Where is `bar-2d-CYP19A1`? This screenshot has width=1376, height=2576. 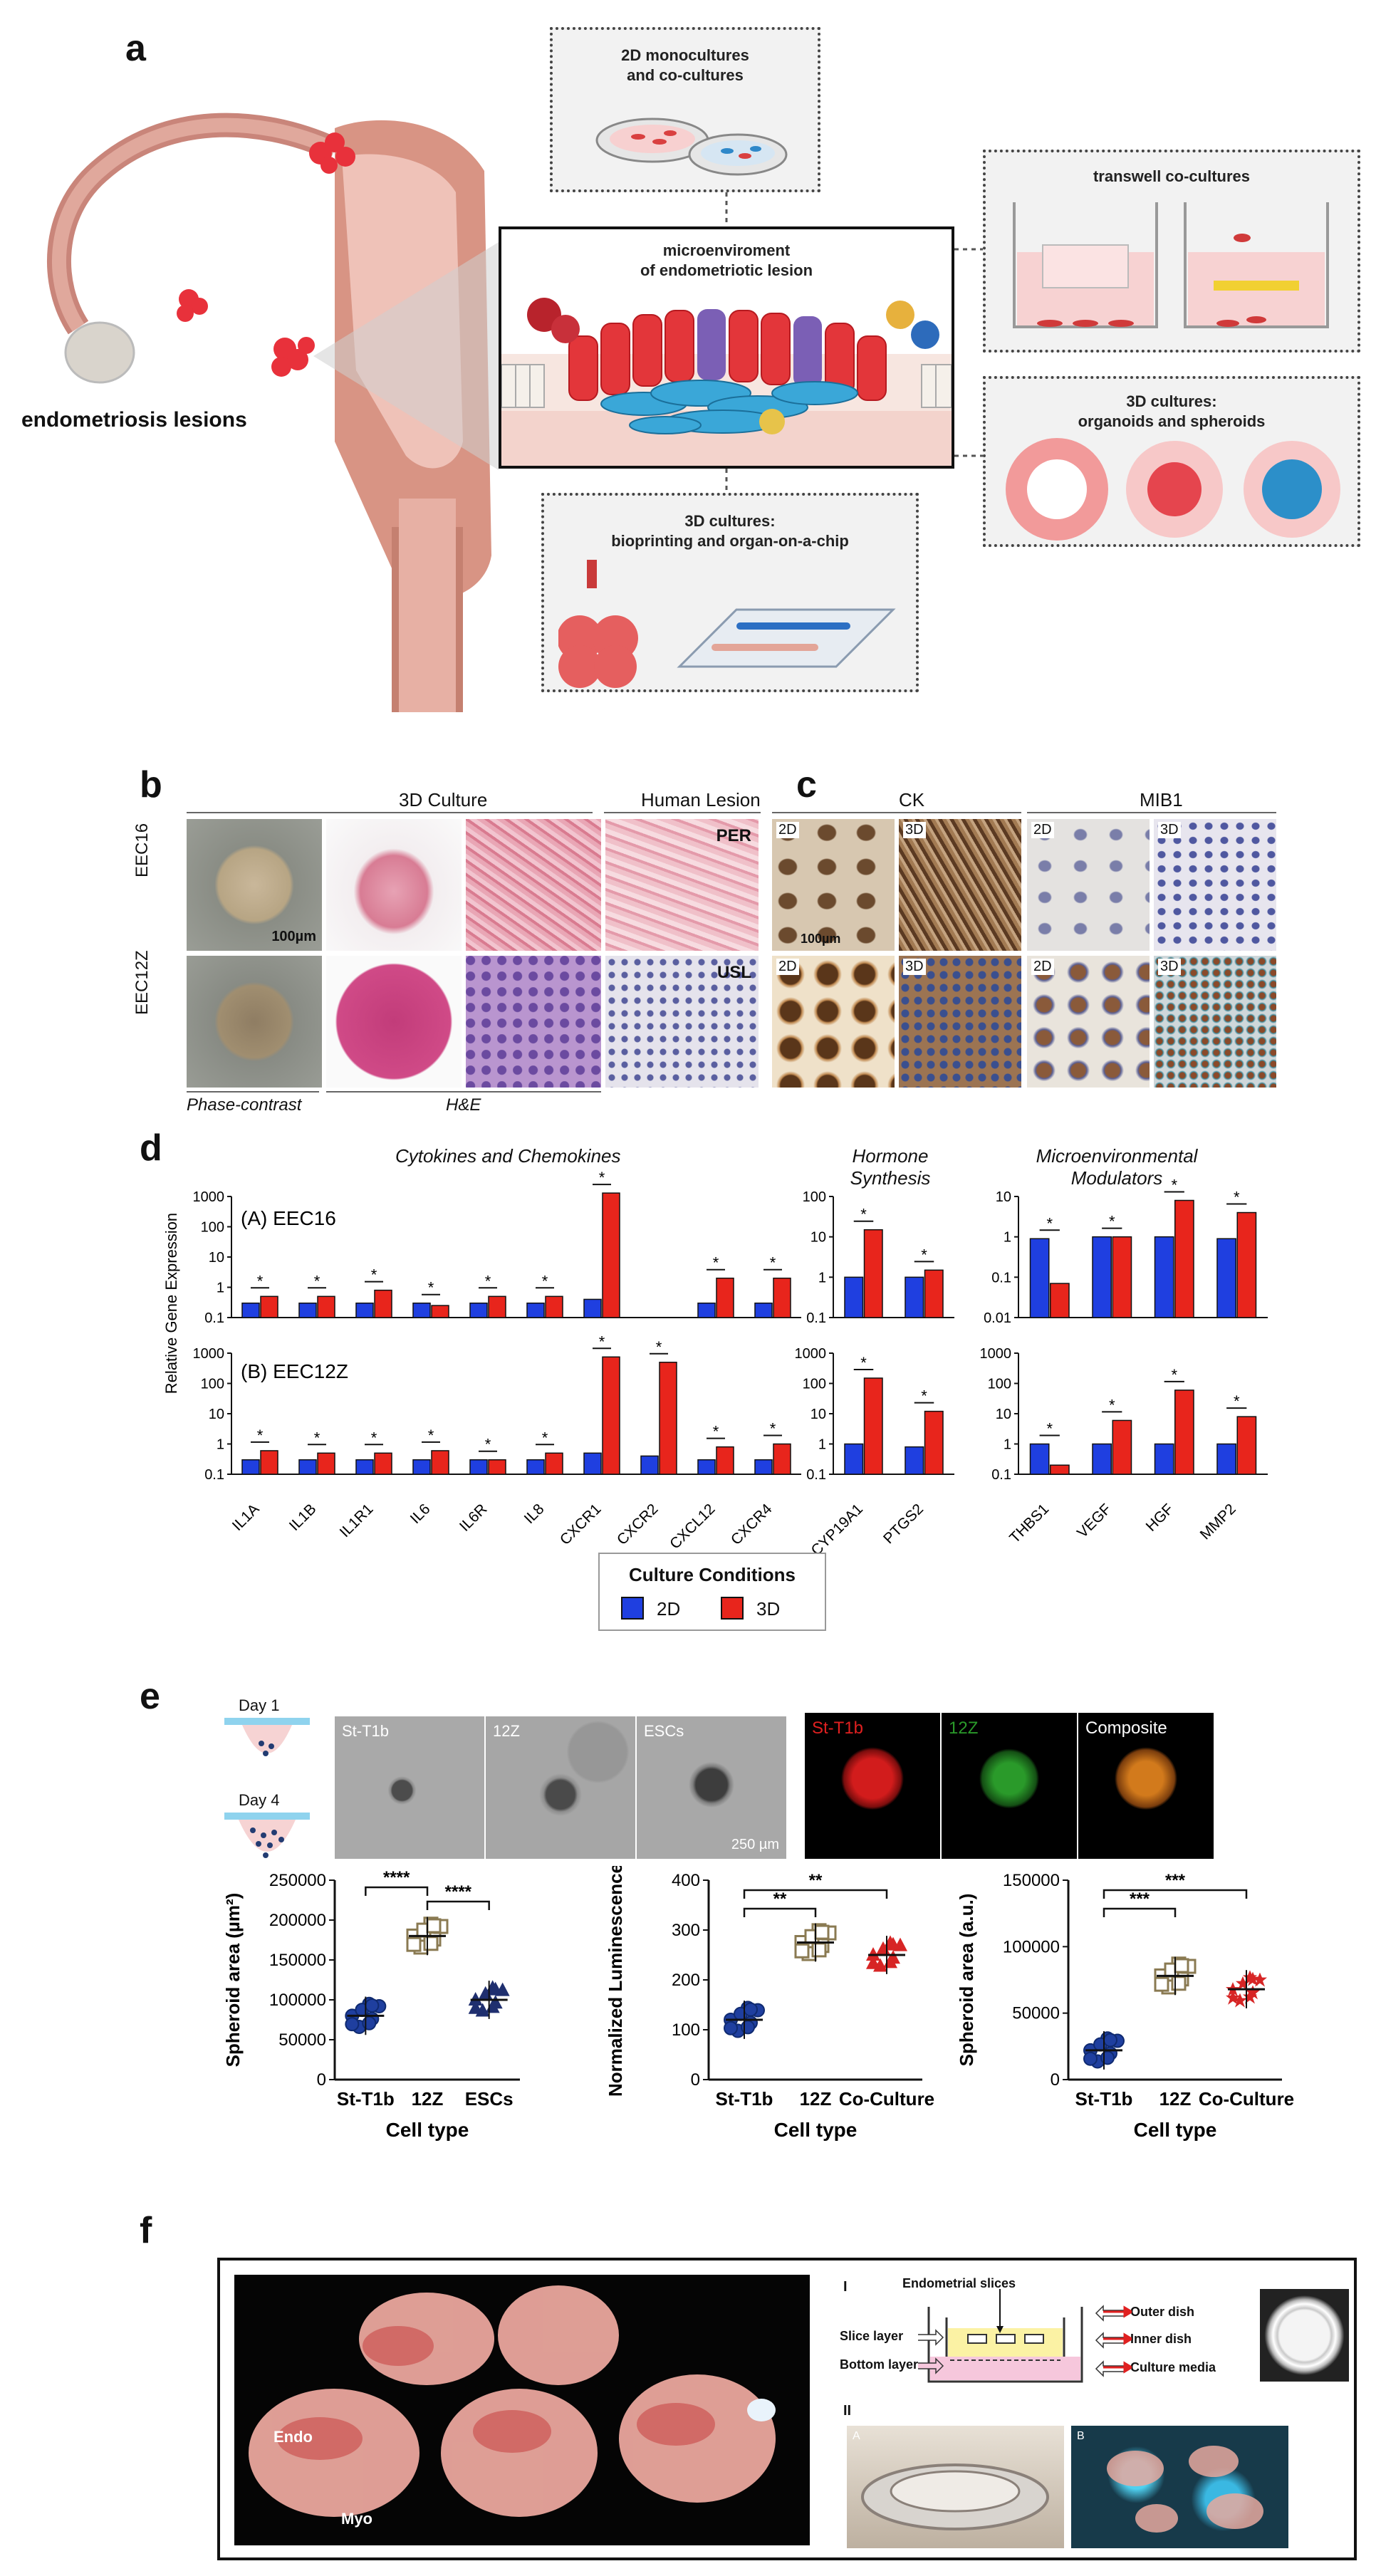 bar-2d-CYP19A1 is located at coordinates (854, 1459).